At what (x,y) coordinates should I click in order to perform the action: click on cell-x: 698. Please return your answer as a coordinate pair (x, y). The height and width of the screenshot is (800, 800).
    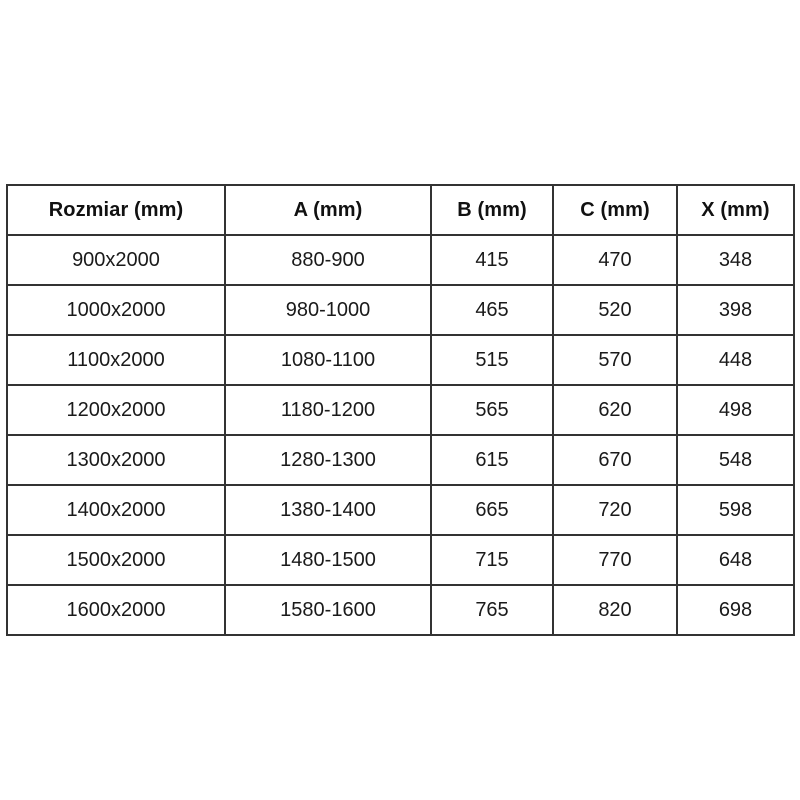
    Looking at the image, I should click on (735, 610).